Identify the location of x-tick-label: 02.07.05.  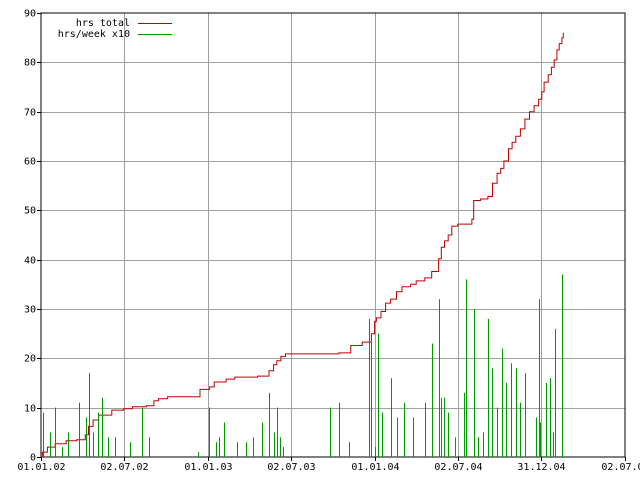
(620, 467).